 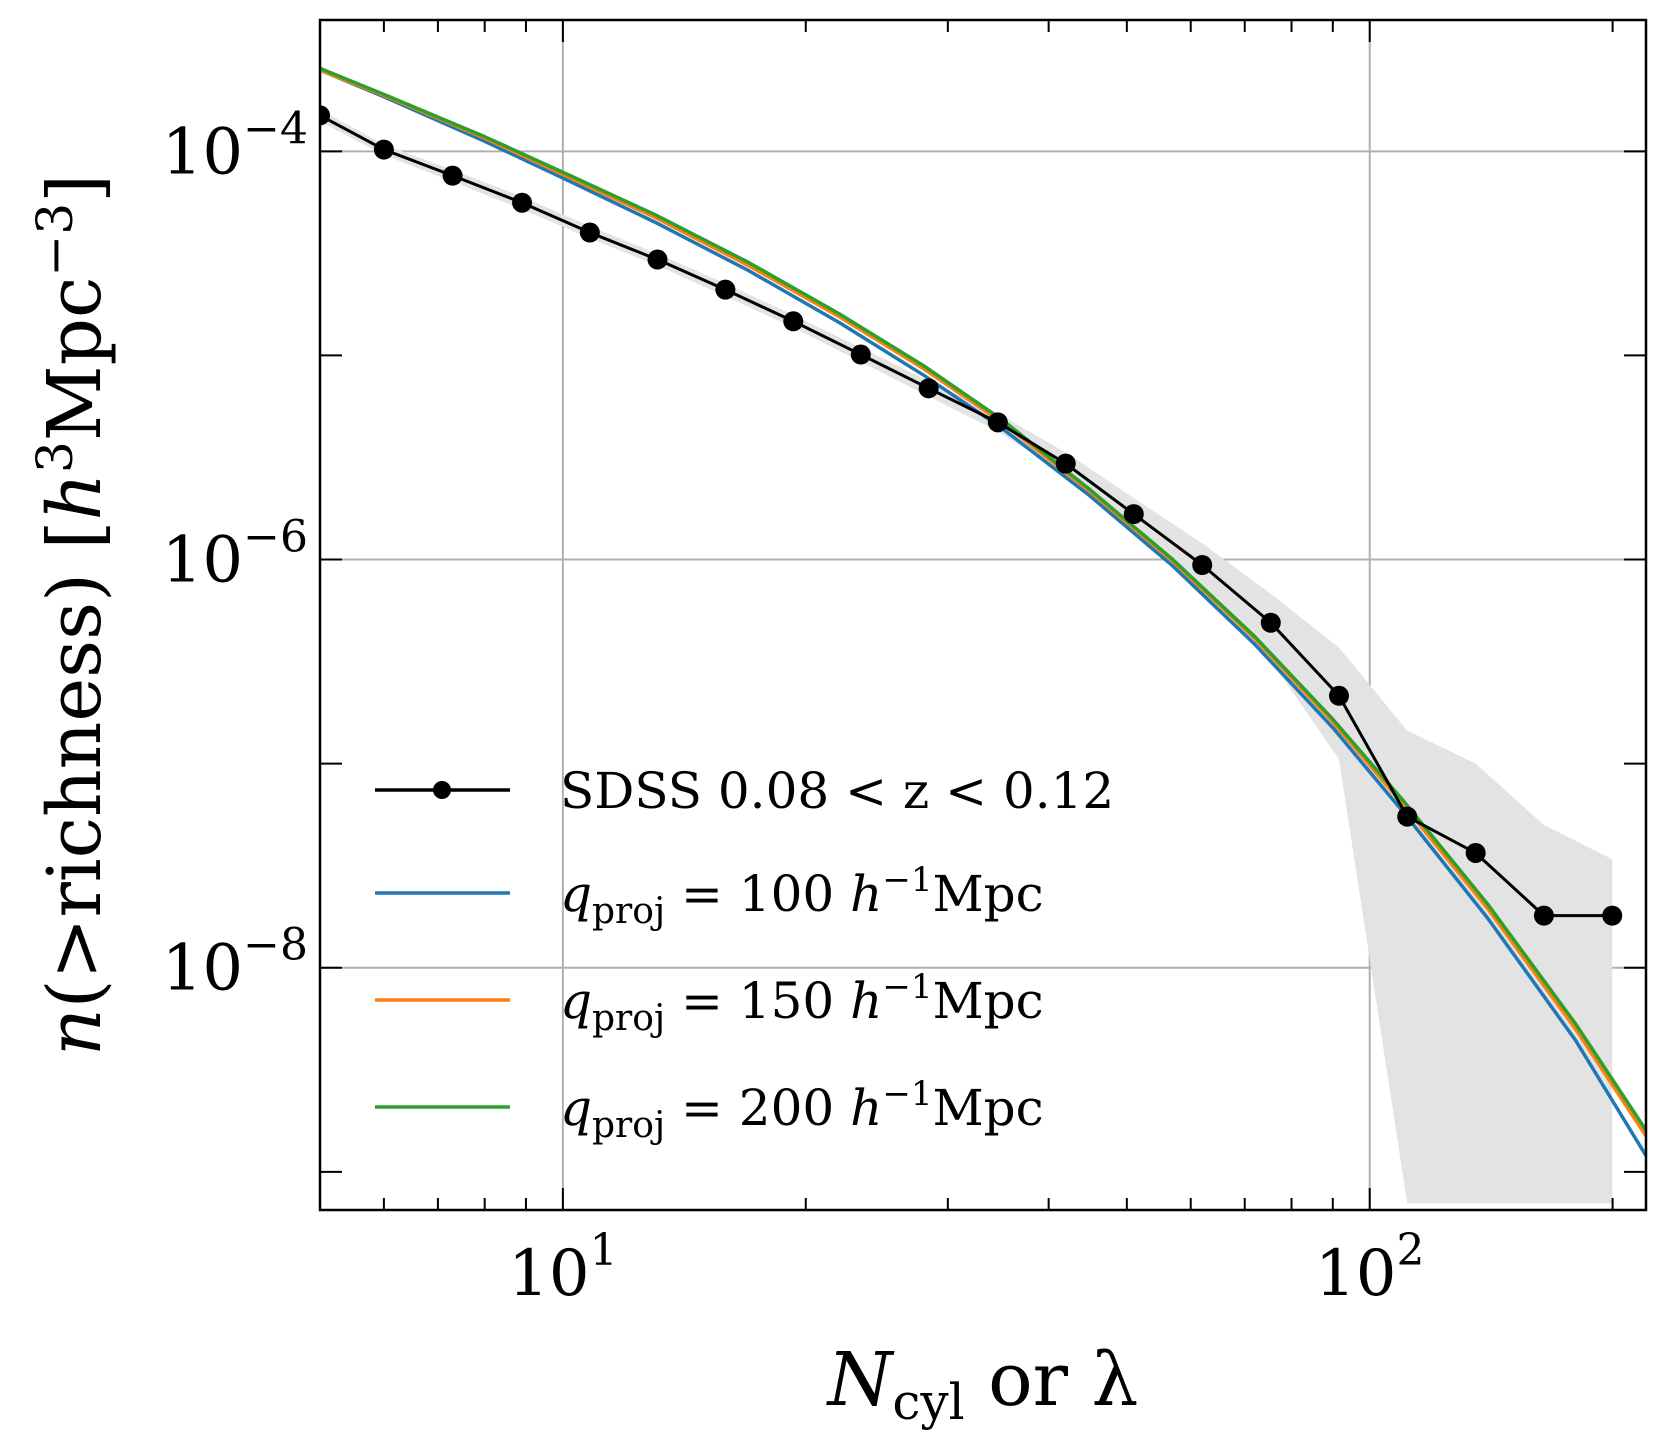 What do you see at coordinates (442, 790) in the screenshot?
I see `legend-marker-sdss` at bounding box center [442, 790].